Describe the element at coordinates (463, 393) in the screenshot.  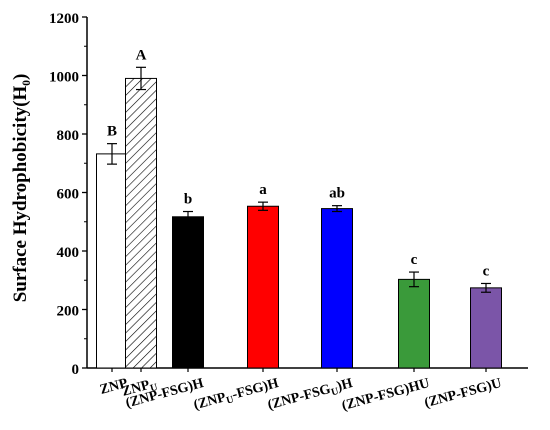
I see `x-tick-label: (ZNP-FSG)U` at that location.